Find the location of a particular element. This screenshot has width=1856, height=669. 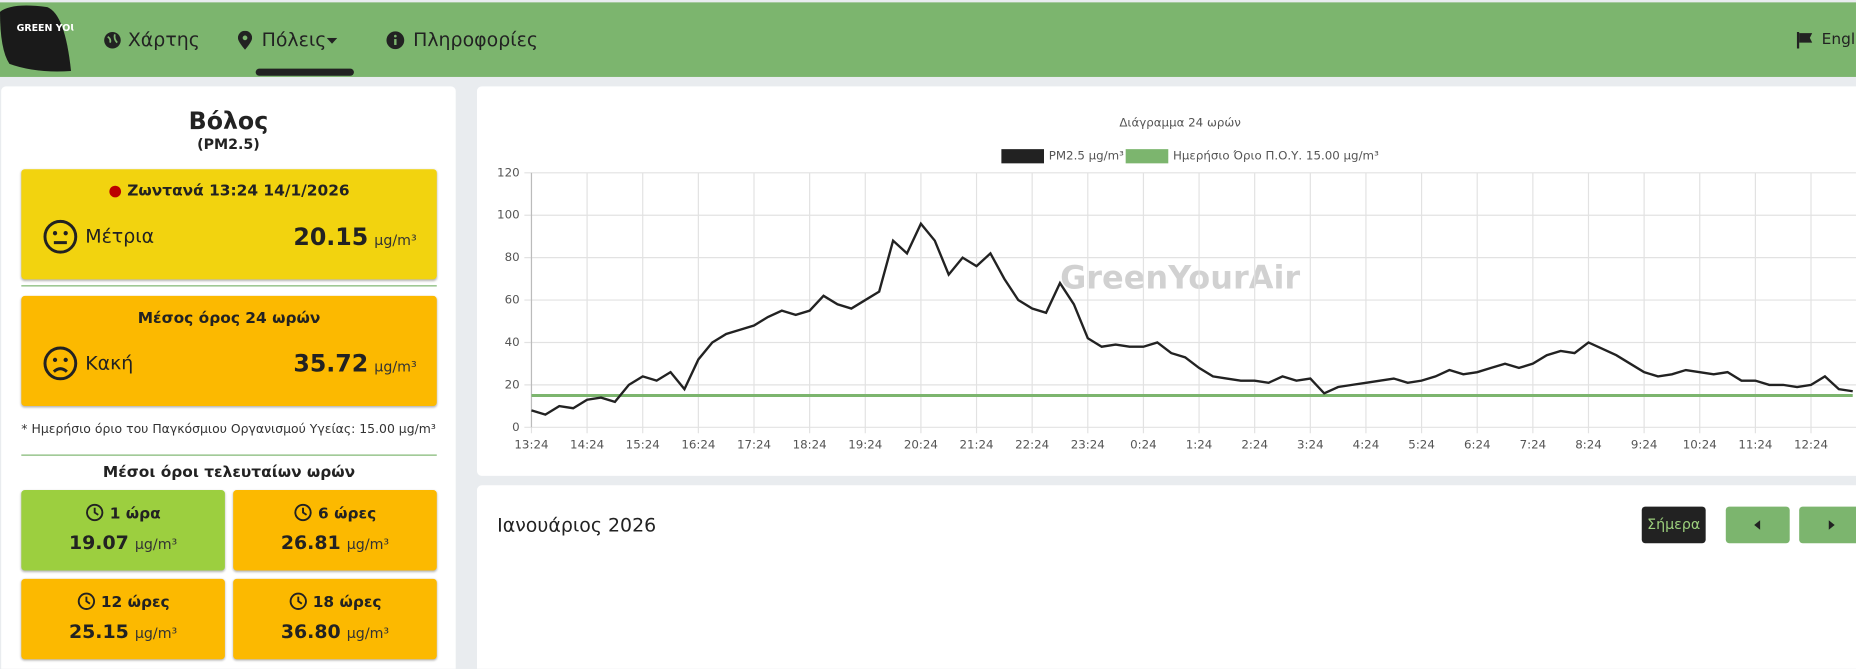

tile-label: 1 ώρα is located at coordinates (135, 514).